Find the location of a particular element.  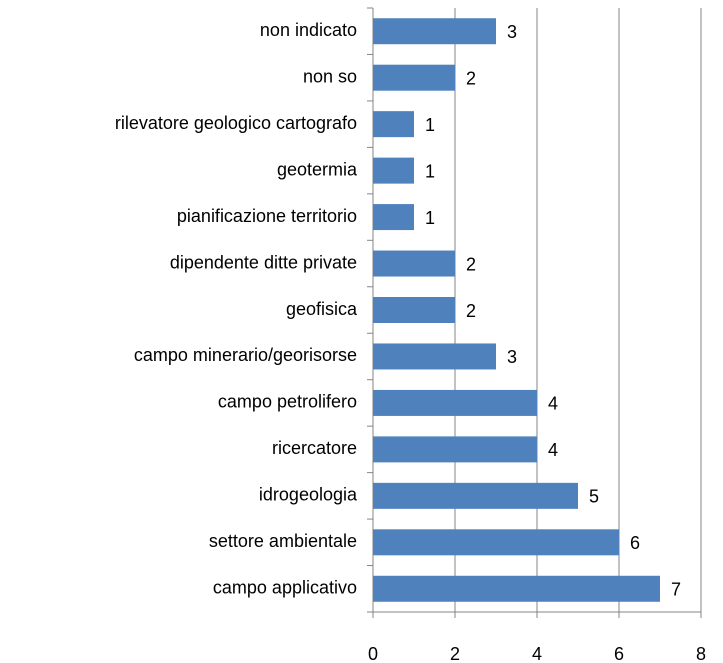

value-label: 6 is located at coordinates (635, 543).